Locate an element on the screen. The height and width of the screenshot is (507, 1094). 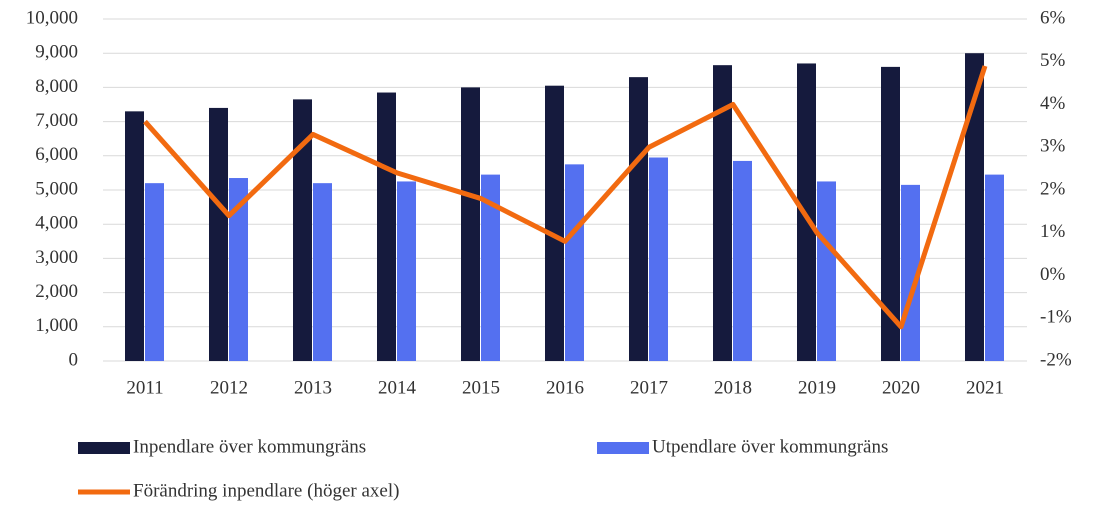
y2-tick-label: 4% is located at coordinates (1053, 103).